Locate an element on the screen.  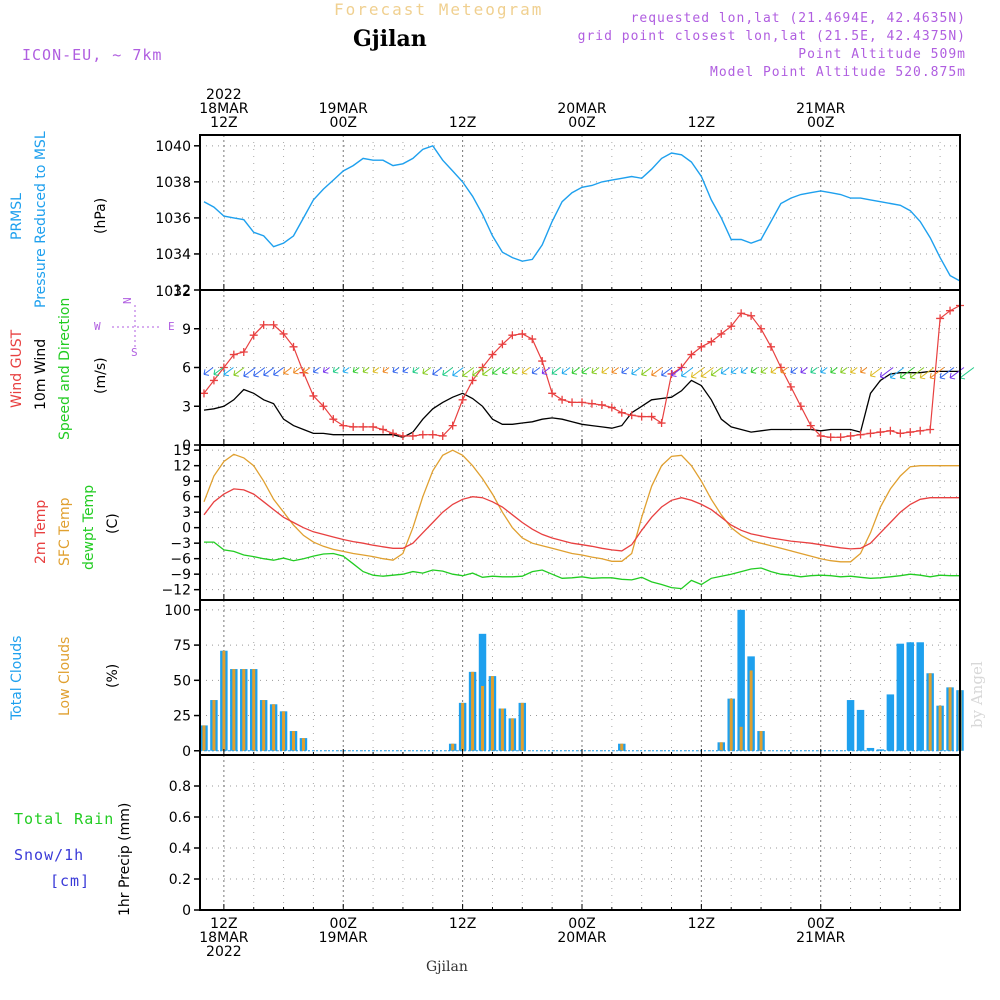
precip-axis-label: 1hr Precip (mm) is located at coordinates (125, 859).